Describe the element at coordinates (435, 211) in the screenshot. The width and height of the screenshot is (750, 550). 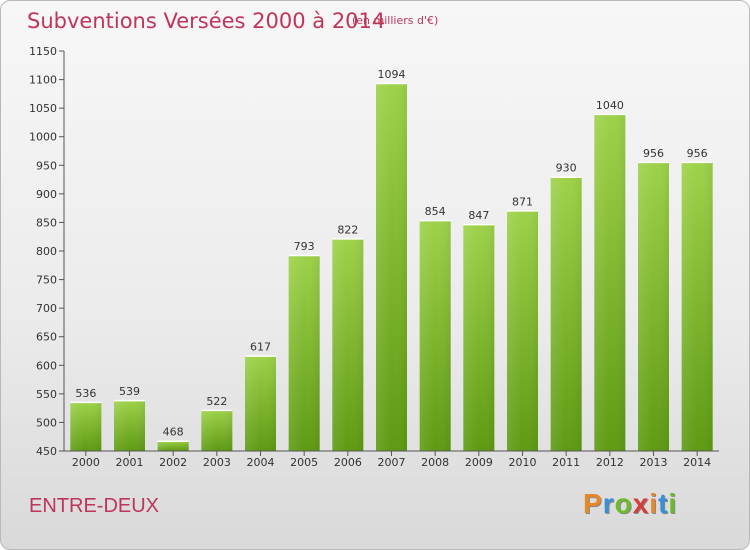
I see `bar-value-label: 854` at that location.